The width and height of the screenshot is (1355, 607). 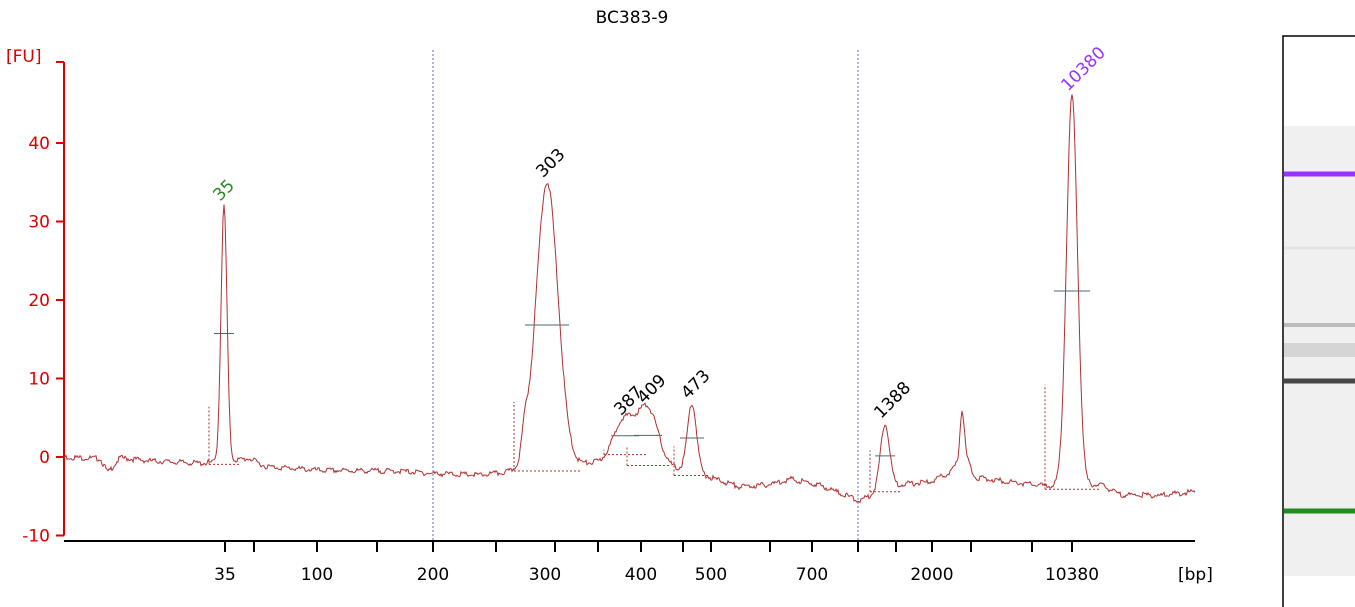 What do you see at coordinates (1083, 69) in the screenshot?
I see `peak-label: 10380` at bounding box center [1083, 69].